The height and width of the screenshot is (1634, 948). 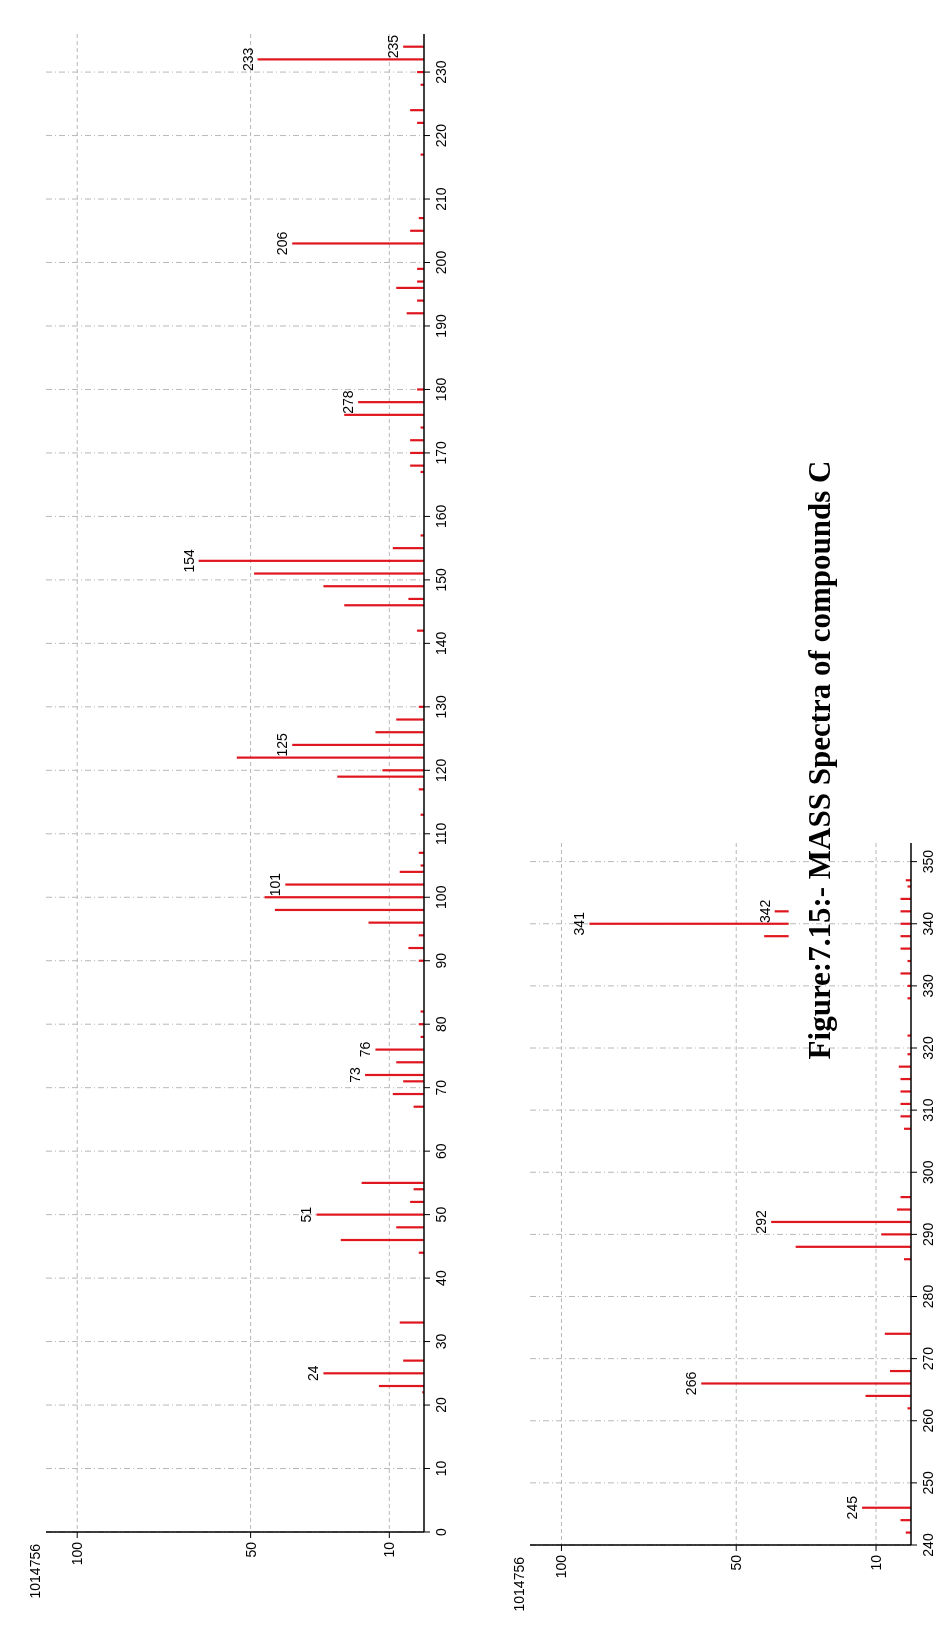 What do you see at coordinates (188, 560) in the screenshot?
I see `annotation: 154` at bounding box center [188, 560].